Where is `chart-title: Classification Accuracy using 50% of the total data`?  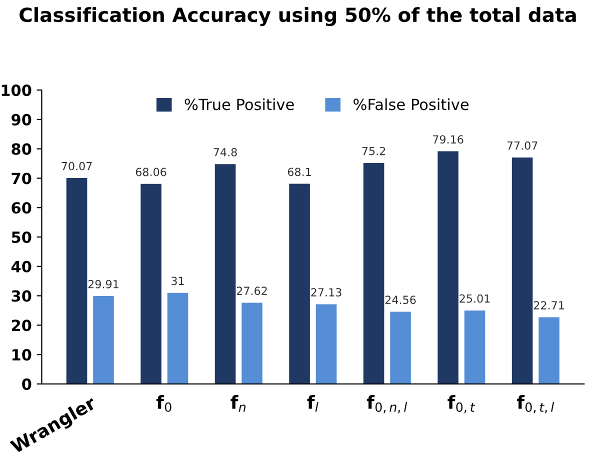 chart-title: Classification Accuracy using 50% of the total data is located at coordinates (298, 16).